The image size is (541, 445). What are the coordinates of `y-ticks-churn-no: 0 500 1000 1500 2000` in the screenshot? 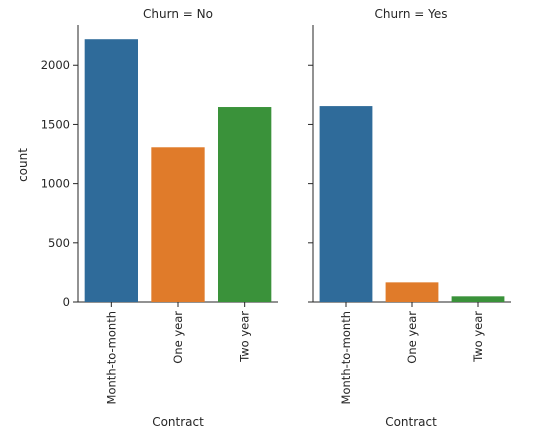 It's located at (59, 183).